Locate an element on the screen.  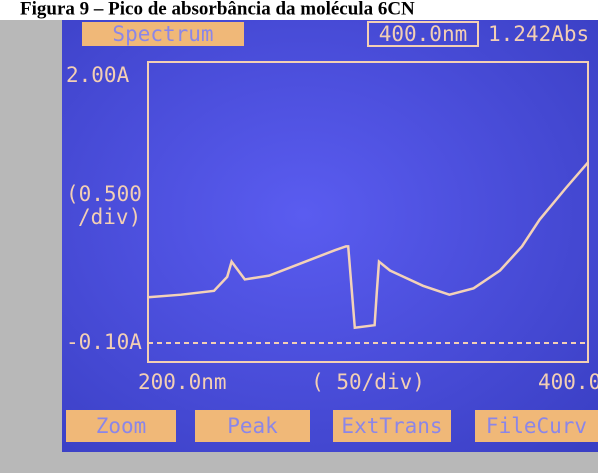
x-tick-label: 200.0nm is located at coordinates (182, 382).